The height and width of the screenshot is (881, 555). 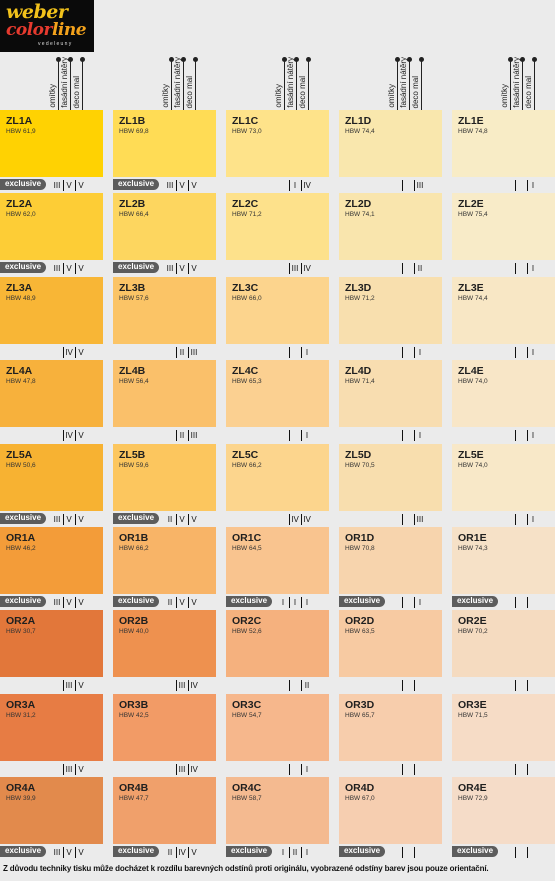 What do you see at coordinates (132, 121) in the screenshot?
I see `swatch-code: ZL1B` at bounding box center [132, 121].